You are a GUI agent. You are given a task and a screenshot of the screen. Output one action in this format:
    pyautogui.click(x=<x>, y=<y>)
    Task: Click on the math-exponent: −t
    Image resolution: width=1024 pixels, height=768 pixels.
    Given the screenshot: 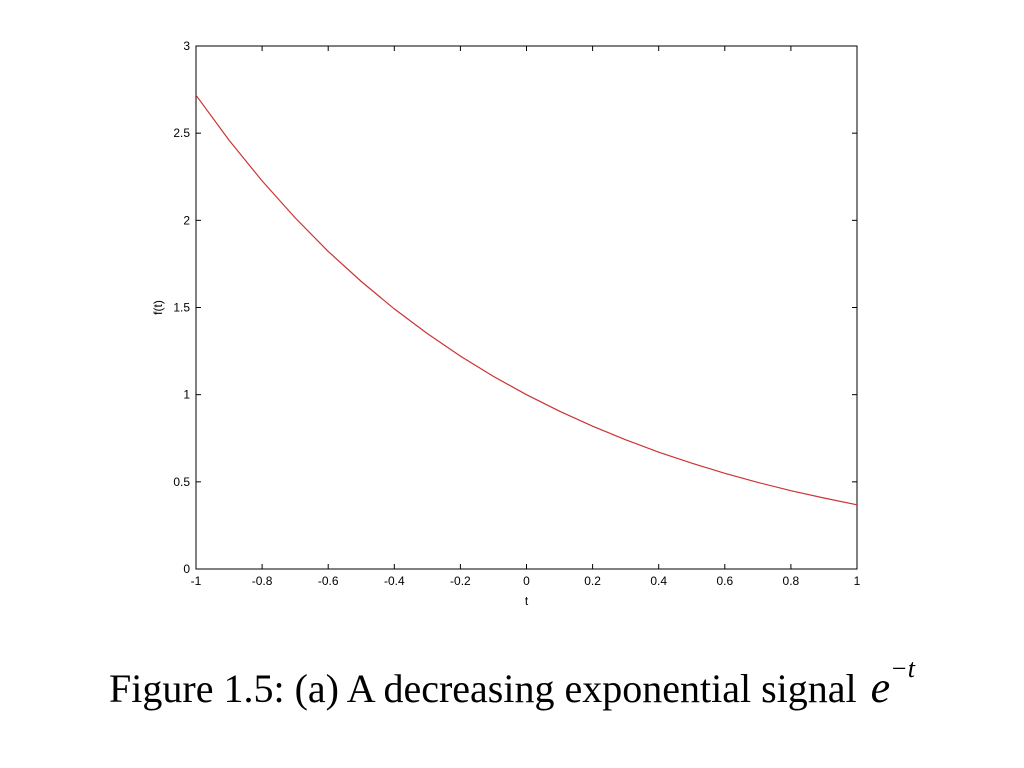 What is the action you would take?
    pyautogui.click(x=902, y=668)
    